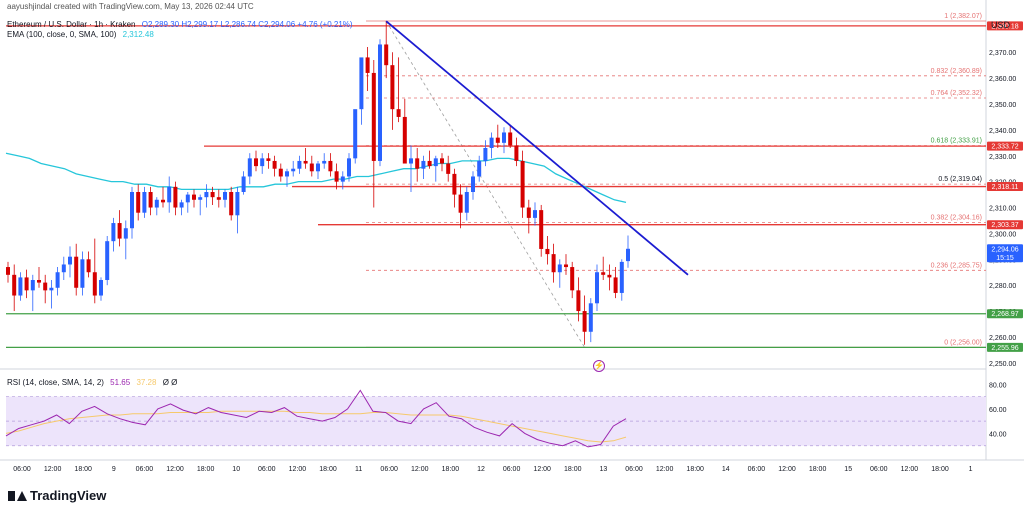 This screenshot has width=1024, height=512. I want to click on fib-level-label: 0.618 (2,333.91), so click(956, 141).